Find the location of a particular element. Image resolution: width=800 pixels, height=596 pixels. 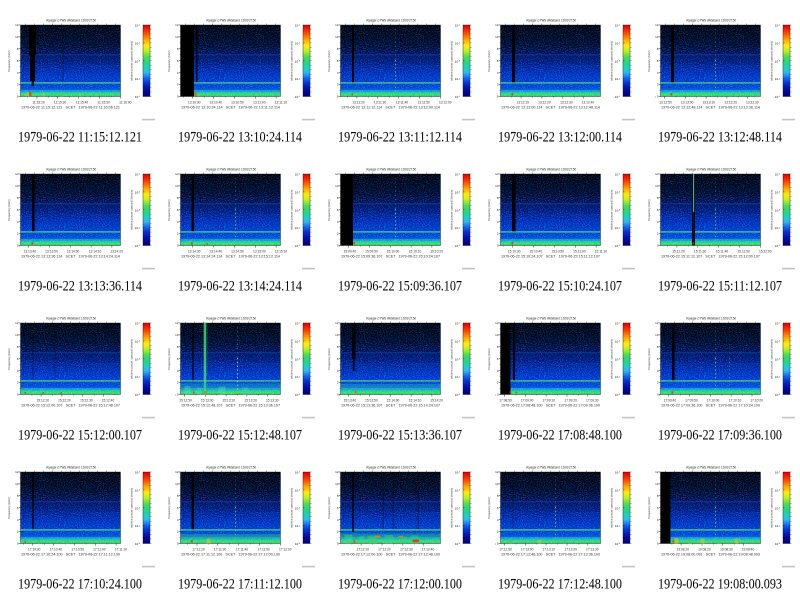

svg-text: 17:11:20 is located at coordinates (198, 550).